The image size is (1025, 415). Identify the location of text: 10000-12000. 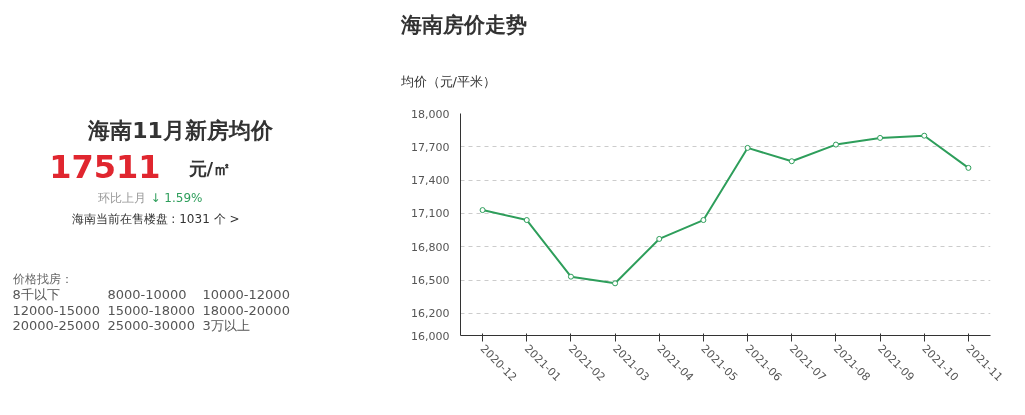
(246, 294).